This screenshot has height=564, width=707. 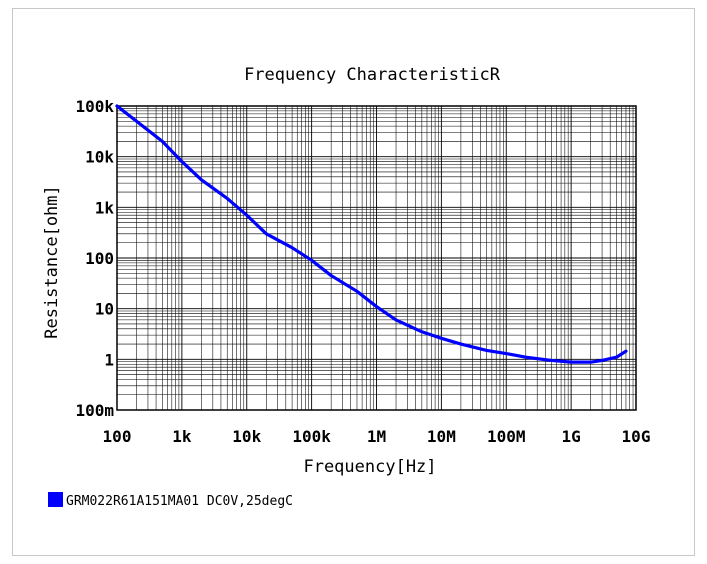 I want to click on x-tick-label: 1G, so click(x=570, y=436).